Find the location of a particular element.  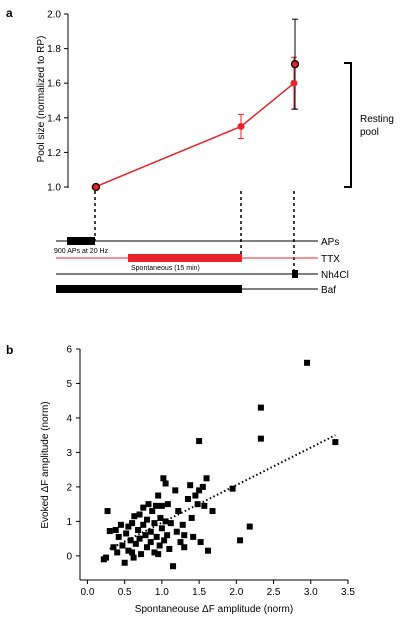

y-tick-label: 1 is located at coordinates (69, 522).